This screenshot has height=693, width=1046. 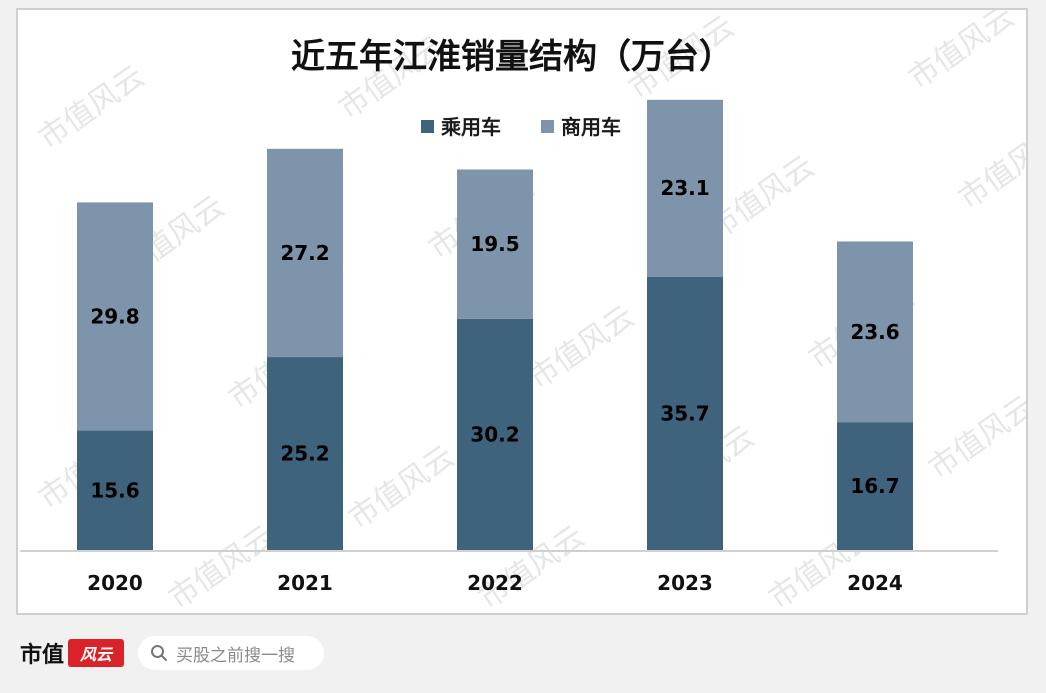 I want to click on legend-swatch-commercial, so click(x=547, y=126).